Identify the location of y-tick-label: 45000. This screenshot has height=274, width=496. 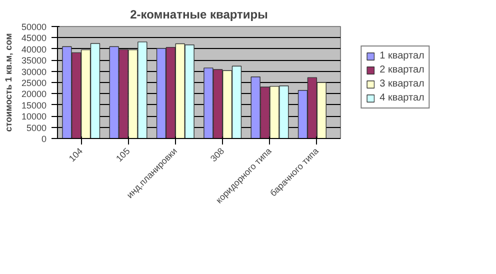
(34, 38).